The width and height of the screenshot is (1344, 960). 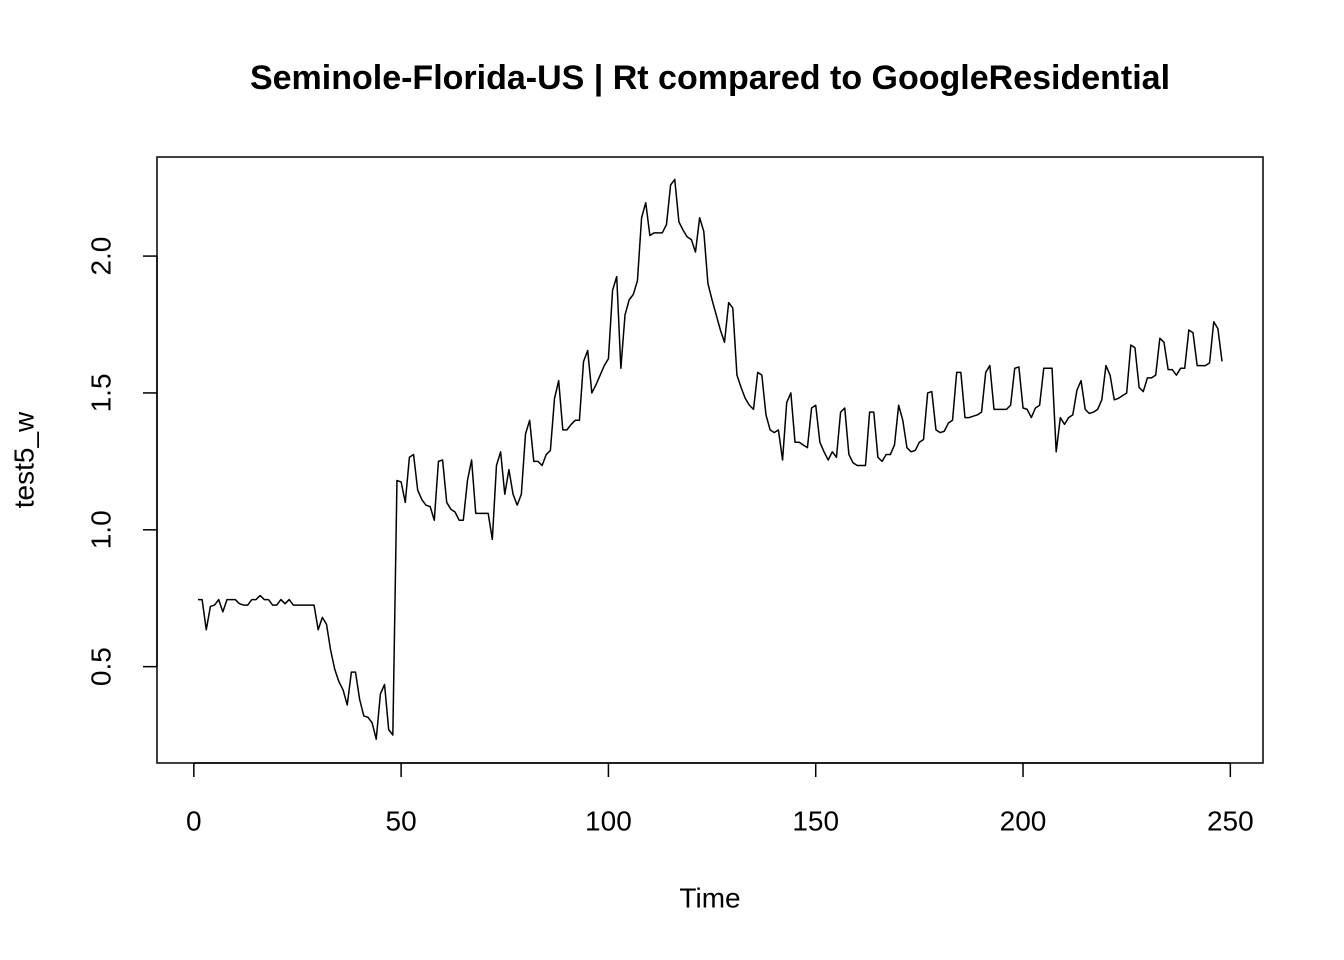 I want to click on x-axis-label: Time, so click(x=709, y=897).